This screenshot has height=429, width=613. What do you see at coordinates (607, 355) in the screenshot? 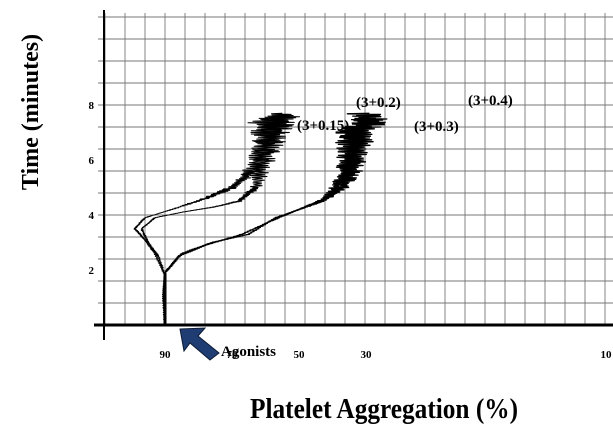
I see `x-tick-label: 10` at bounding box center [607, 355].